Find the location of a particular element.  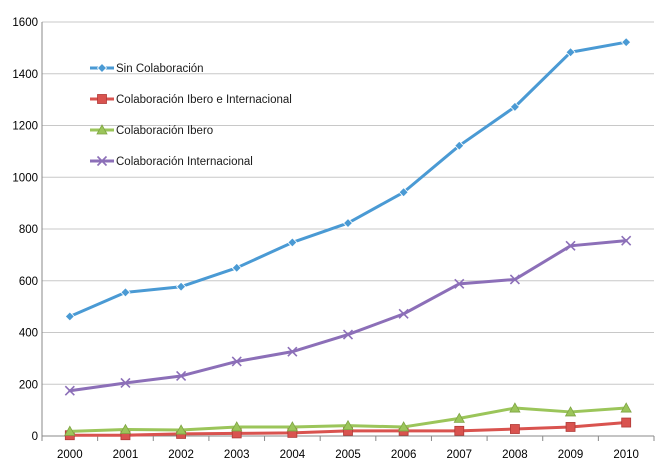

x-tick-label: 2010 is located at coordinates (626, 455).